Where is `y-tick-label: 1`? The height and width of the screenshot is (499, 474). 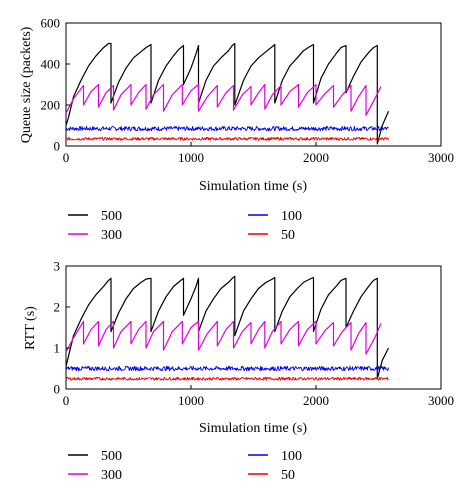 y-tick-label: 1 is located at coordinates (57, 348).